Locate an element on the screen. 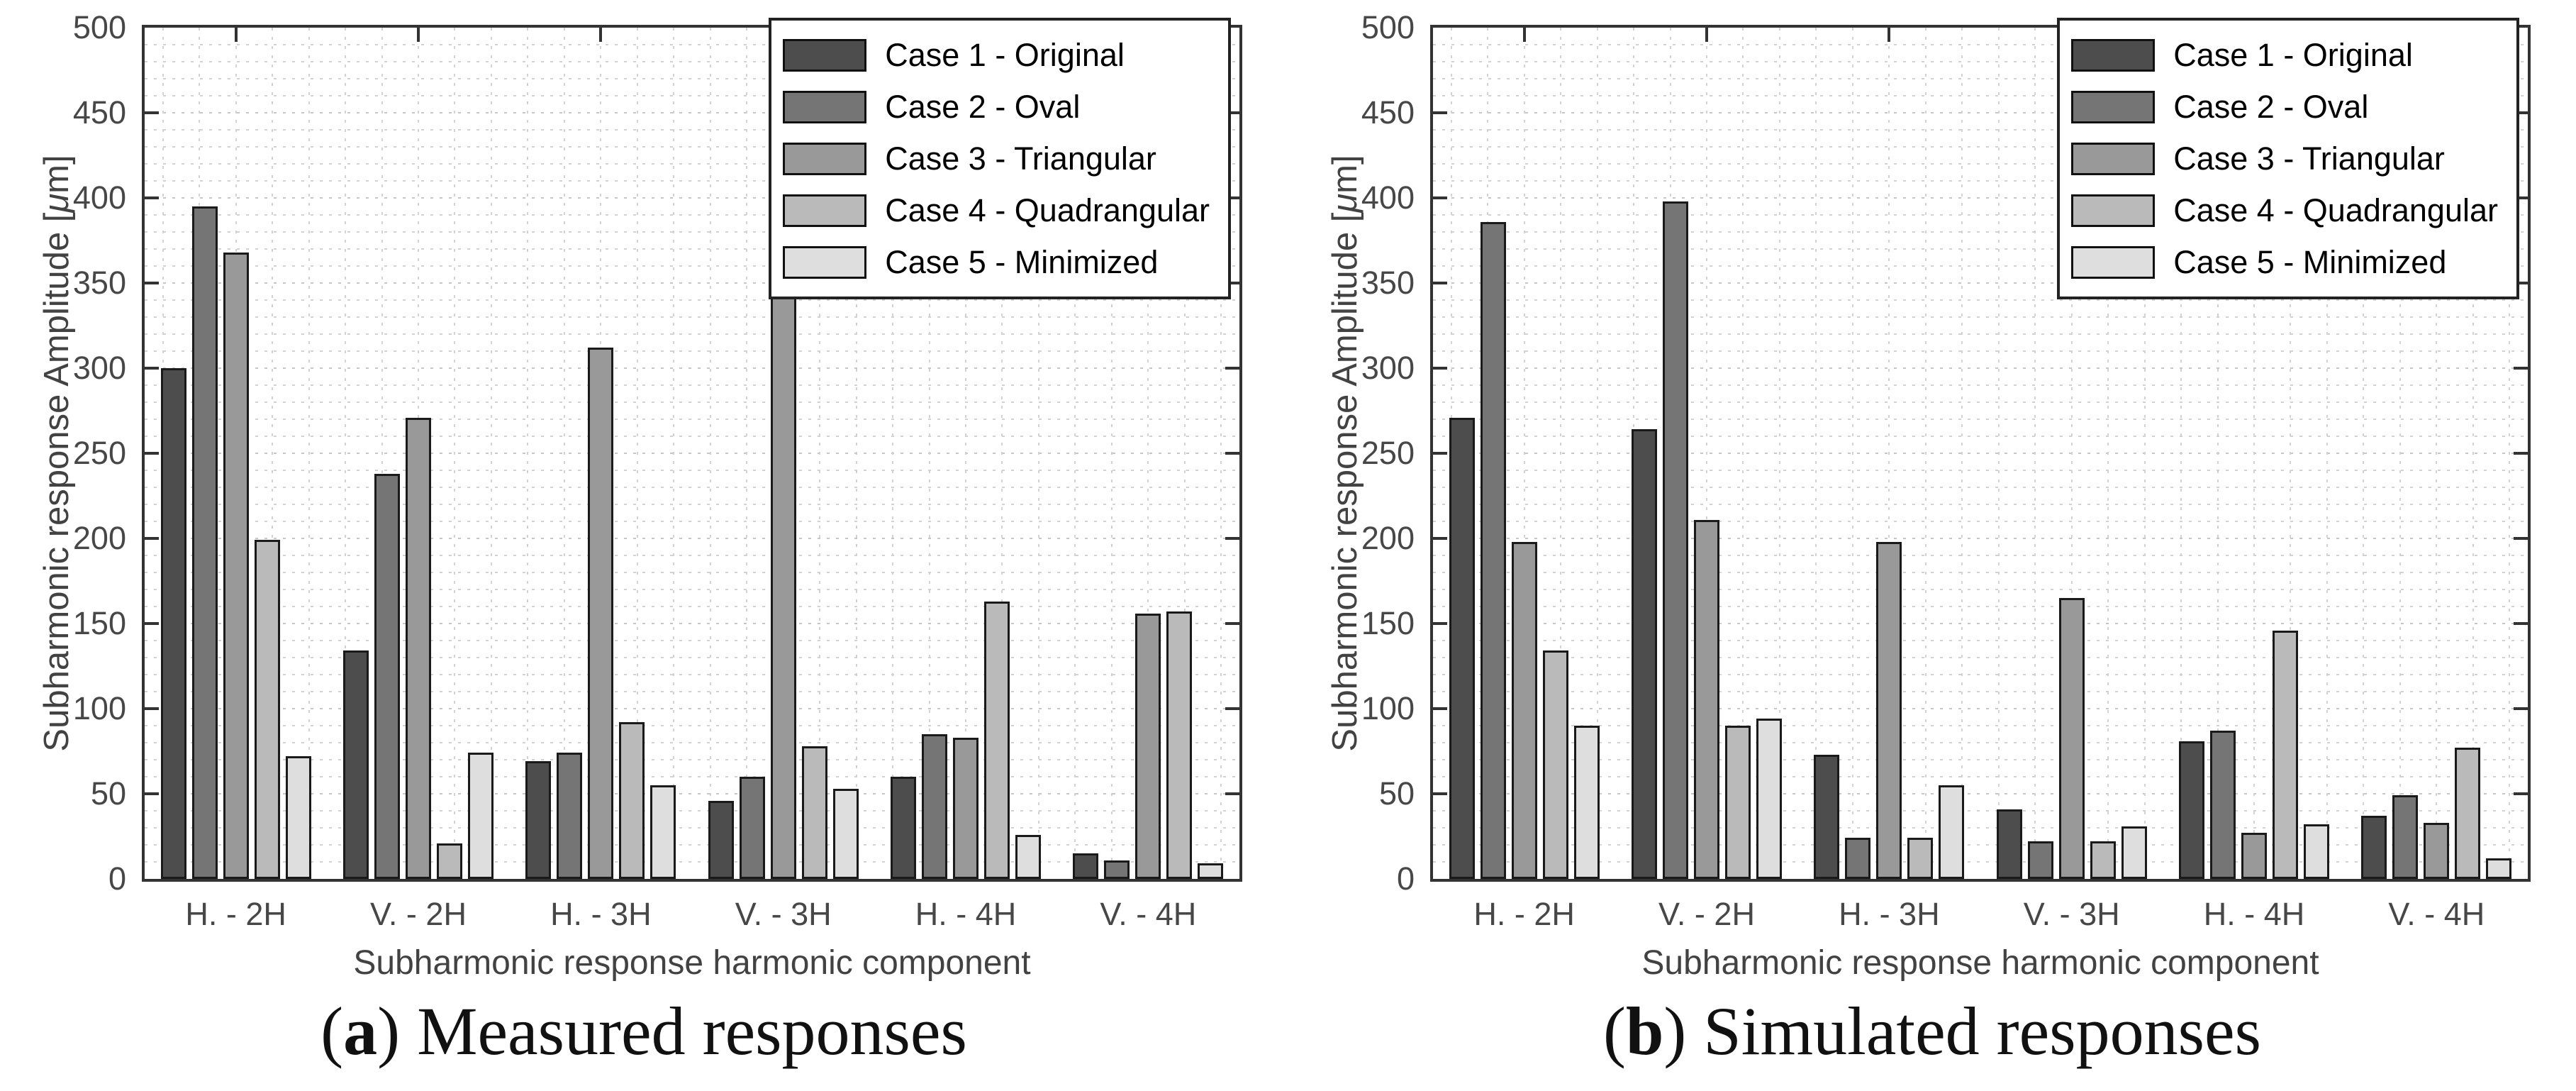 Image resolution: width=2576 pixels, height=1091 pixels. y-tick-label: 350 is located at coordinates (99, 283).